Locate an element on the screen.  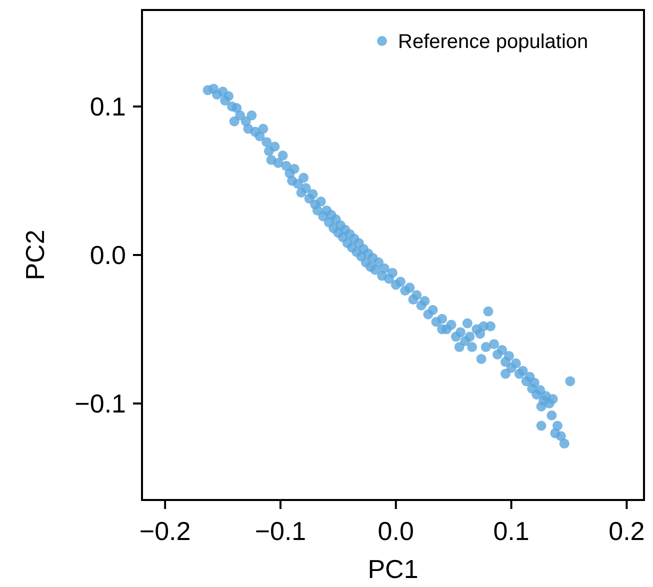
y-tick-label: −0.1 is located at coordinates (100, 403).